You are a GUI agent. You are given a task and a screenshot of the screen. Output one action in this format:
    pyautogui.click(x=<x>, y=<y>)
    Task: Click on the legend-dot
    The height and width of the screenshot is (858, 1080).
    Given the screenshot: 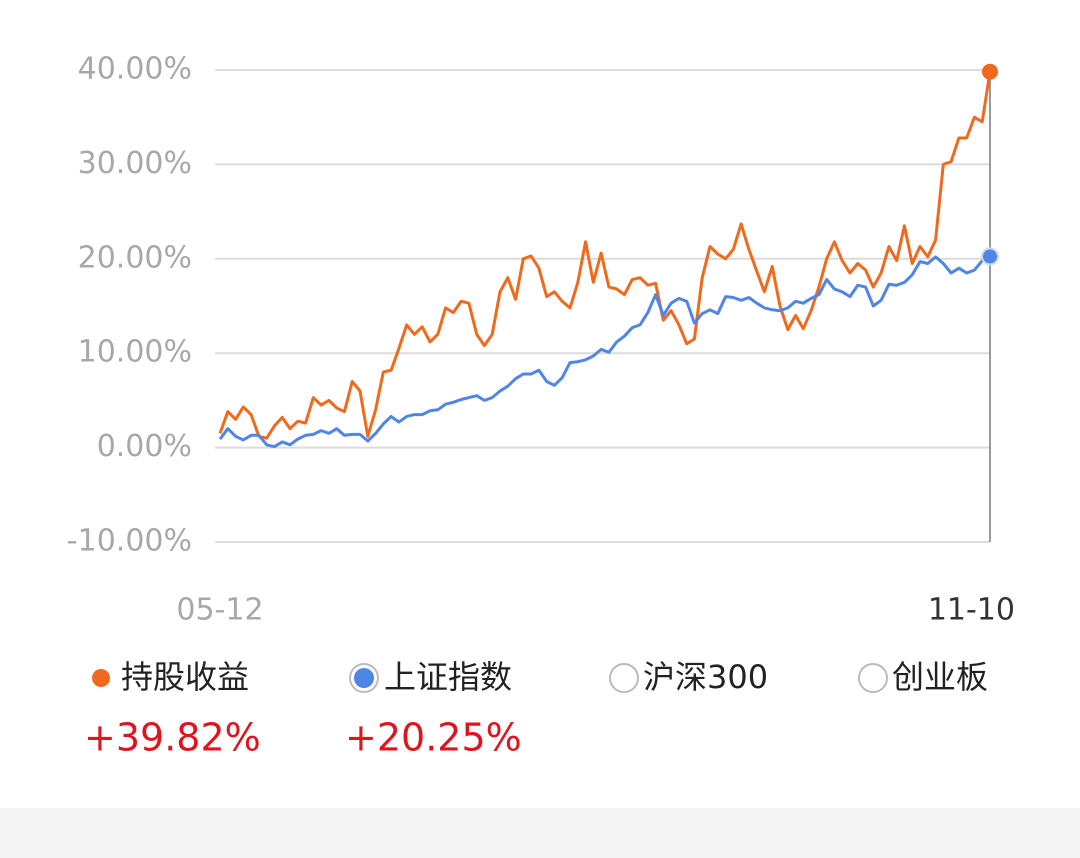 What is the action you would take?
    pyautogui.click(x=101, y=678)
    